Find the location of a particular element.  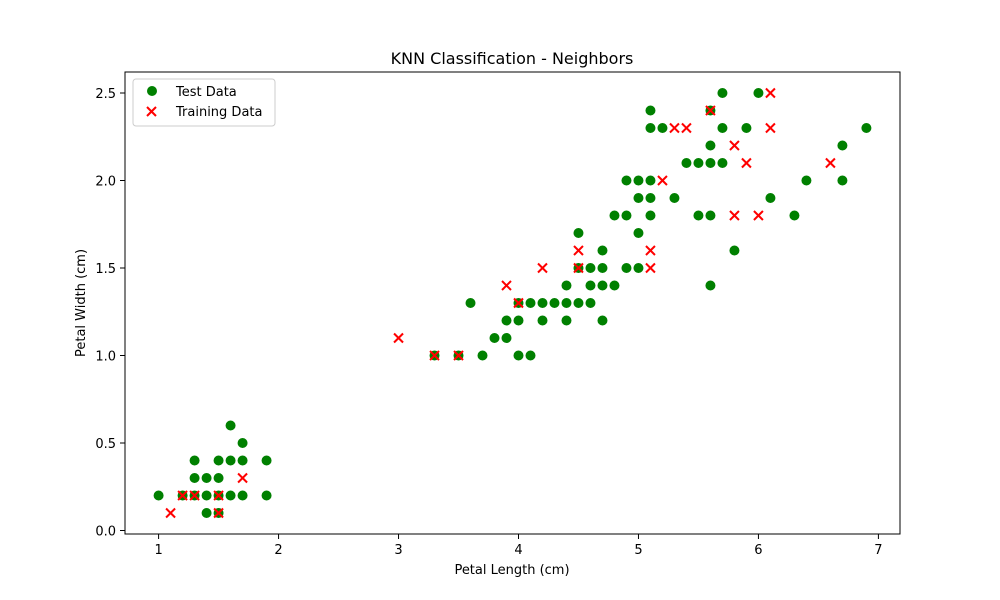

x-axis-label: Petal Length (cm) is located at coordinates (511, 570).